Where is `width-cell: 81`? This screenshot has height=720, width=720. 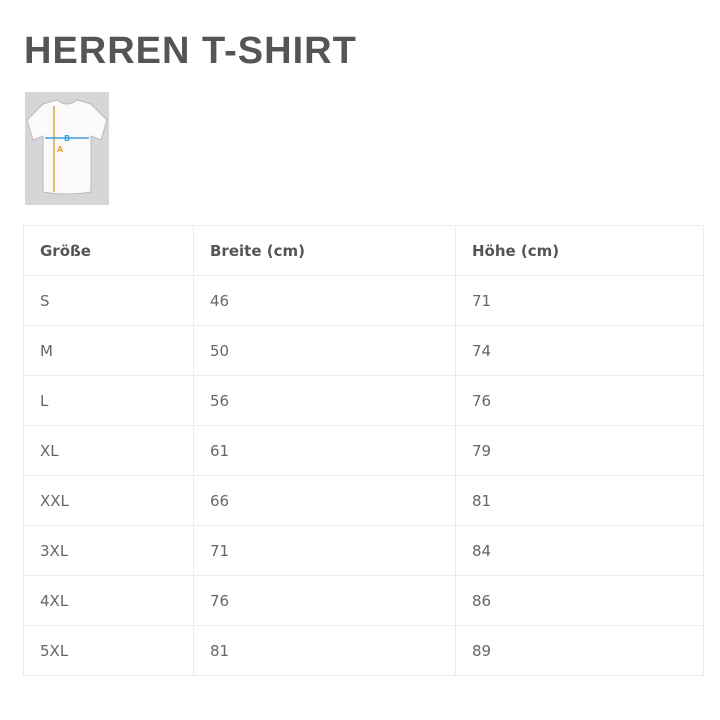
width-cell: 81 is located at coordinates (324, 650).